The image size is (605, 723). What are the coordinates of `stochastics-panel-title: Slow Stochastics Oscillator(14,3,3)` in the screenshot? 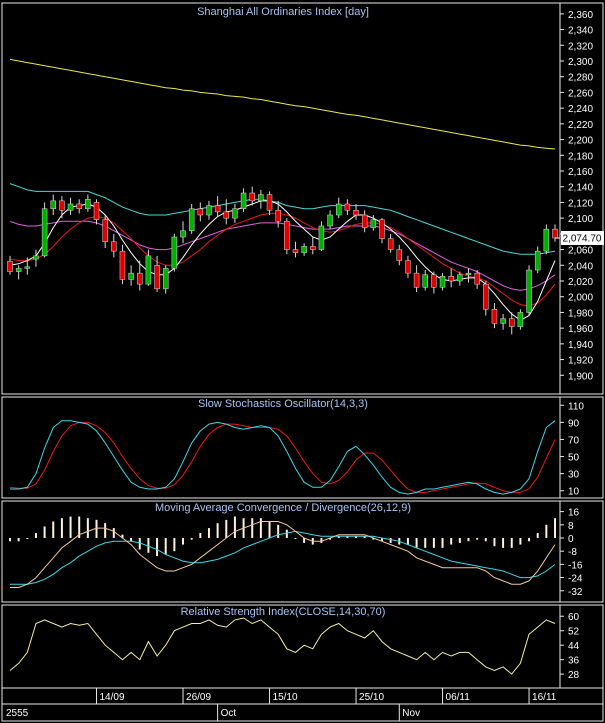 It's located at (283, 404).